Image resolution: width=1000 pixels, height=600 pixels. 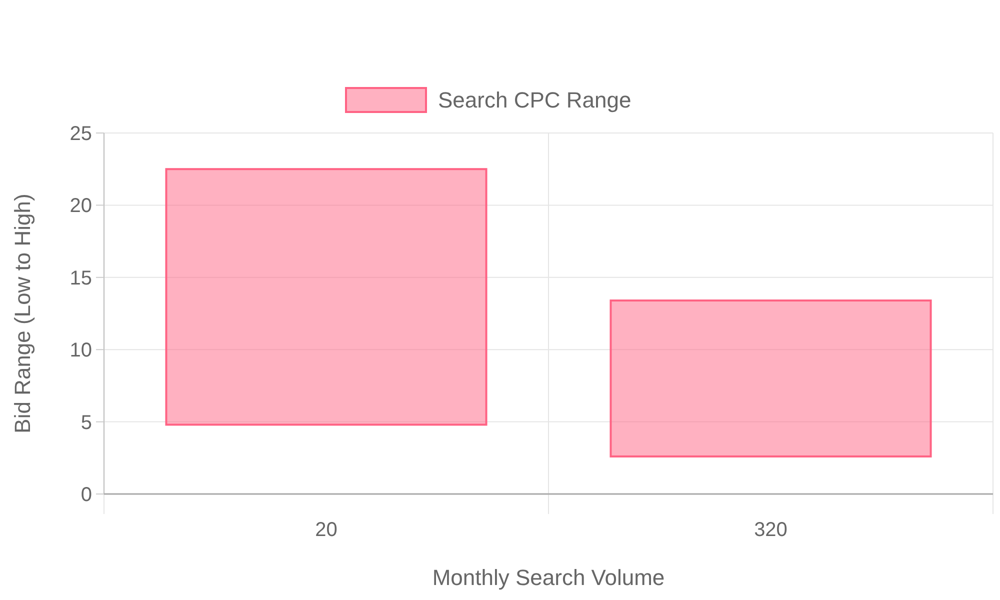 I want to click on legend-label: Search CPC Range, so click(x=535, y=100).